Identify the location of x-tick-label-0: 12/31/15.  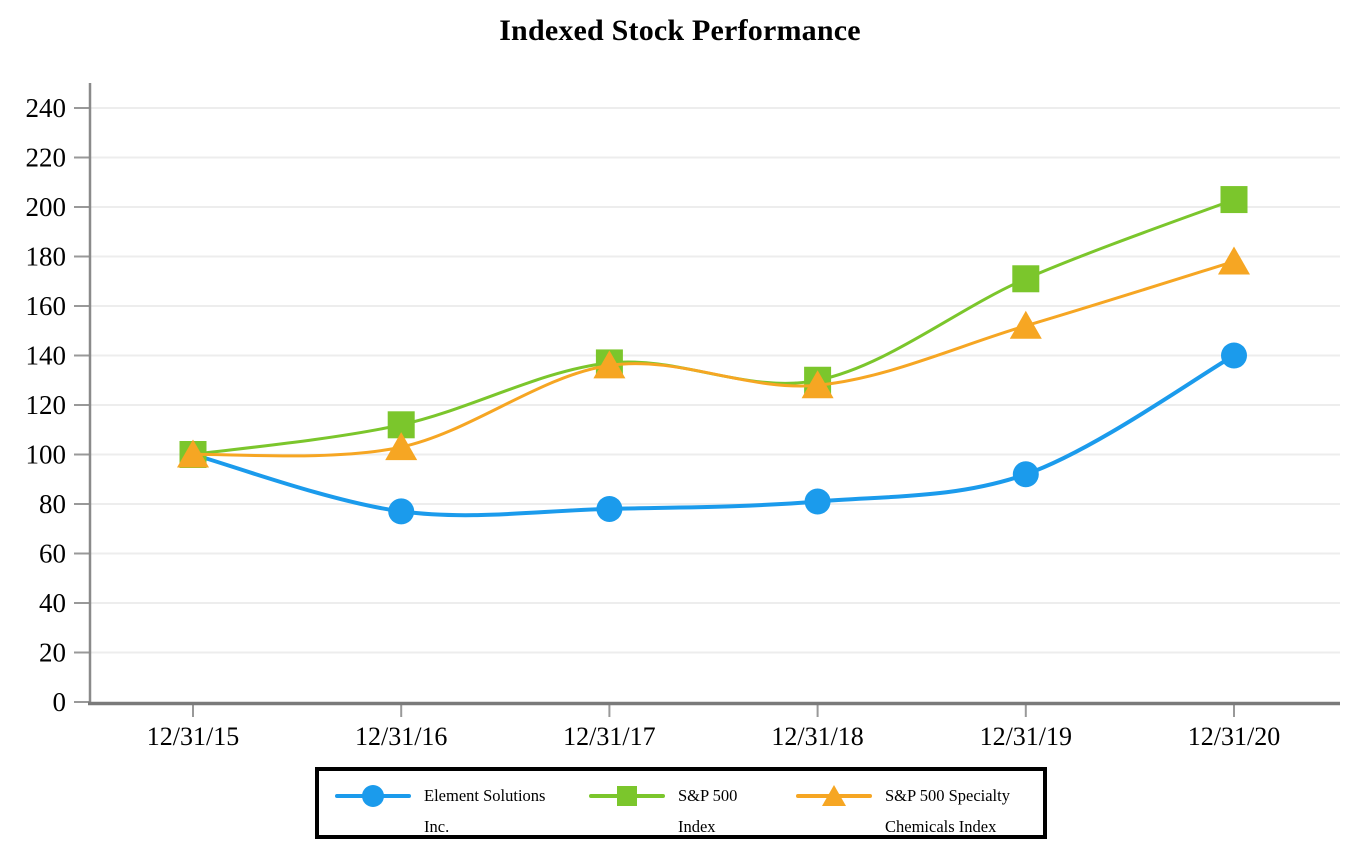
(193, 736).